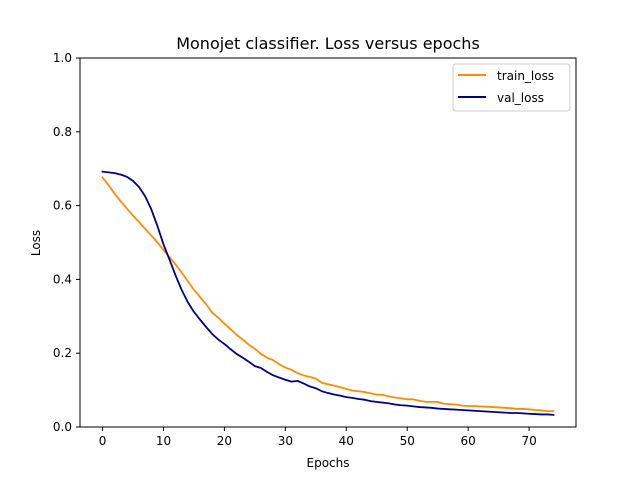 Image resolution: width=640 pixels, height=484 pixels. I want to click on x-tick-label: 60, so click(468, 441).